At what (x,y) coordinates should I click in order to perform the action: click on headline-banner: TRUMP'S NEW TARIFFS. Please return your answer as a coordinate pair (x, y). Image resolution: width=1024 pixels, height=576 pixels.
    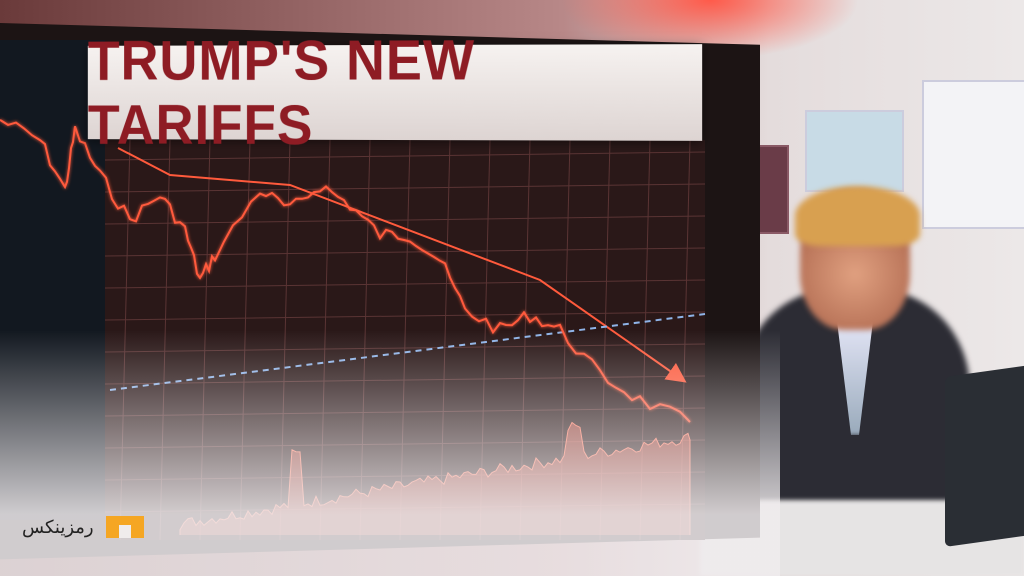
    Looking at the image, I should click on (395, 92).